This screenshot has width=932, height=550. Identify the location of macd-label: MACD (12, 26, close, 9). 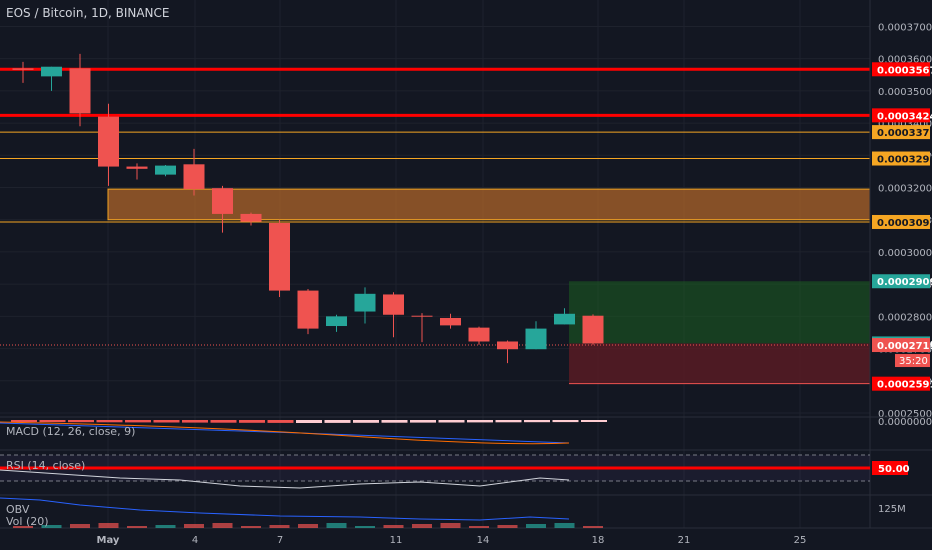
(71, 431).